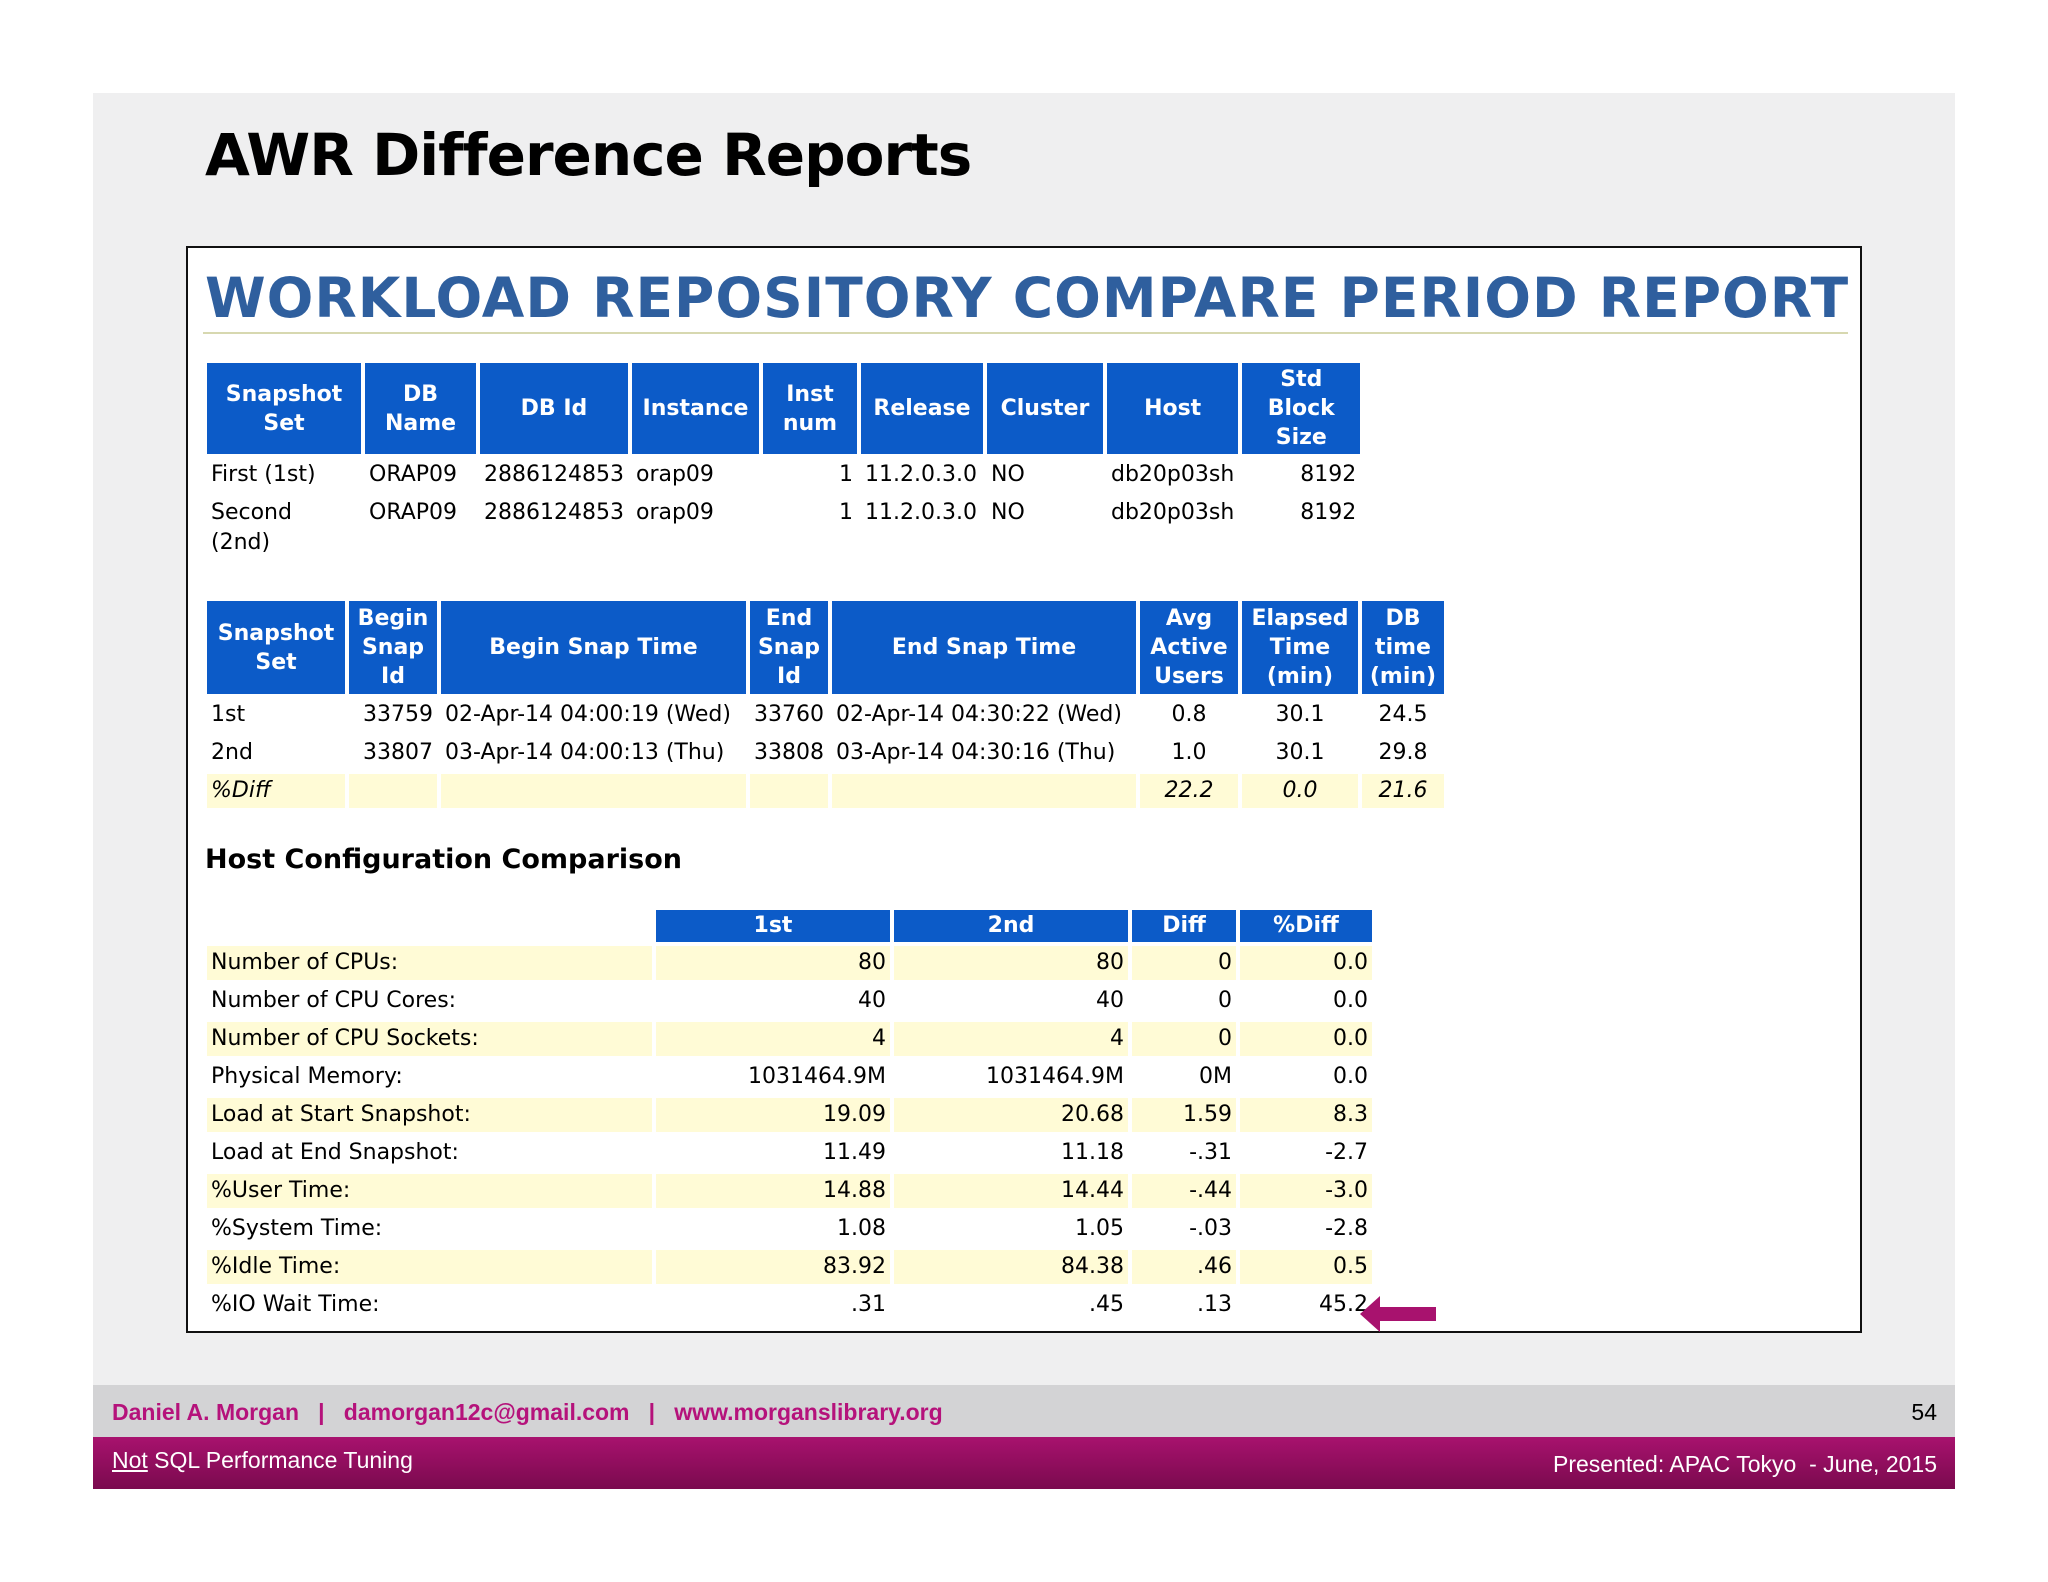 Image resolution: width=2048 pixels, height=1582 pixels. I want to click on table-cell: 2nd, so click(232, 752).